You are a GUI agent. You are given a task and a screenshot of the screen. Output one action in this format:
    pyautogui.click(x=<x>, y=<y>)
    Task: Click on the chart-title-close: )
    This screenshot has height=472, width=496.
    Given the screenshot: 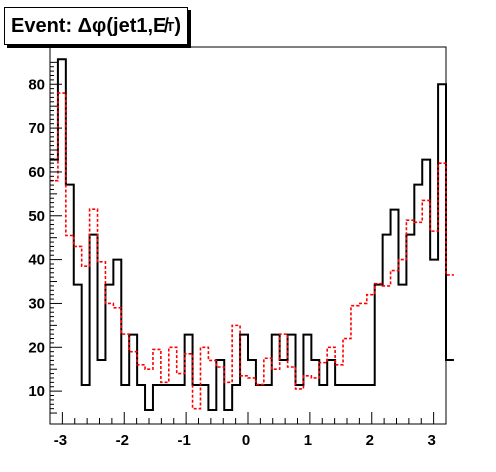 What is the action you would take?
    pyautogui.click(x=178, y=25)
    